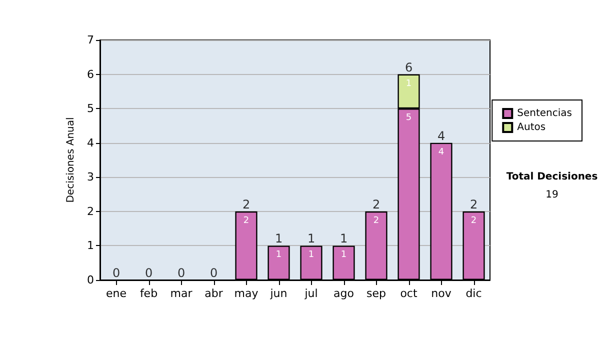 The image size is (600, 340). I want to click on x-tick-label: sep, so click(376, 293).